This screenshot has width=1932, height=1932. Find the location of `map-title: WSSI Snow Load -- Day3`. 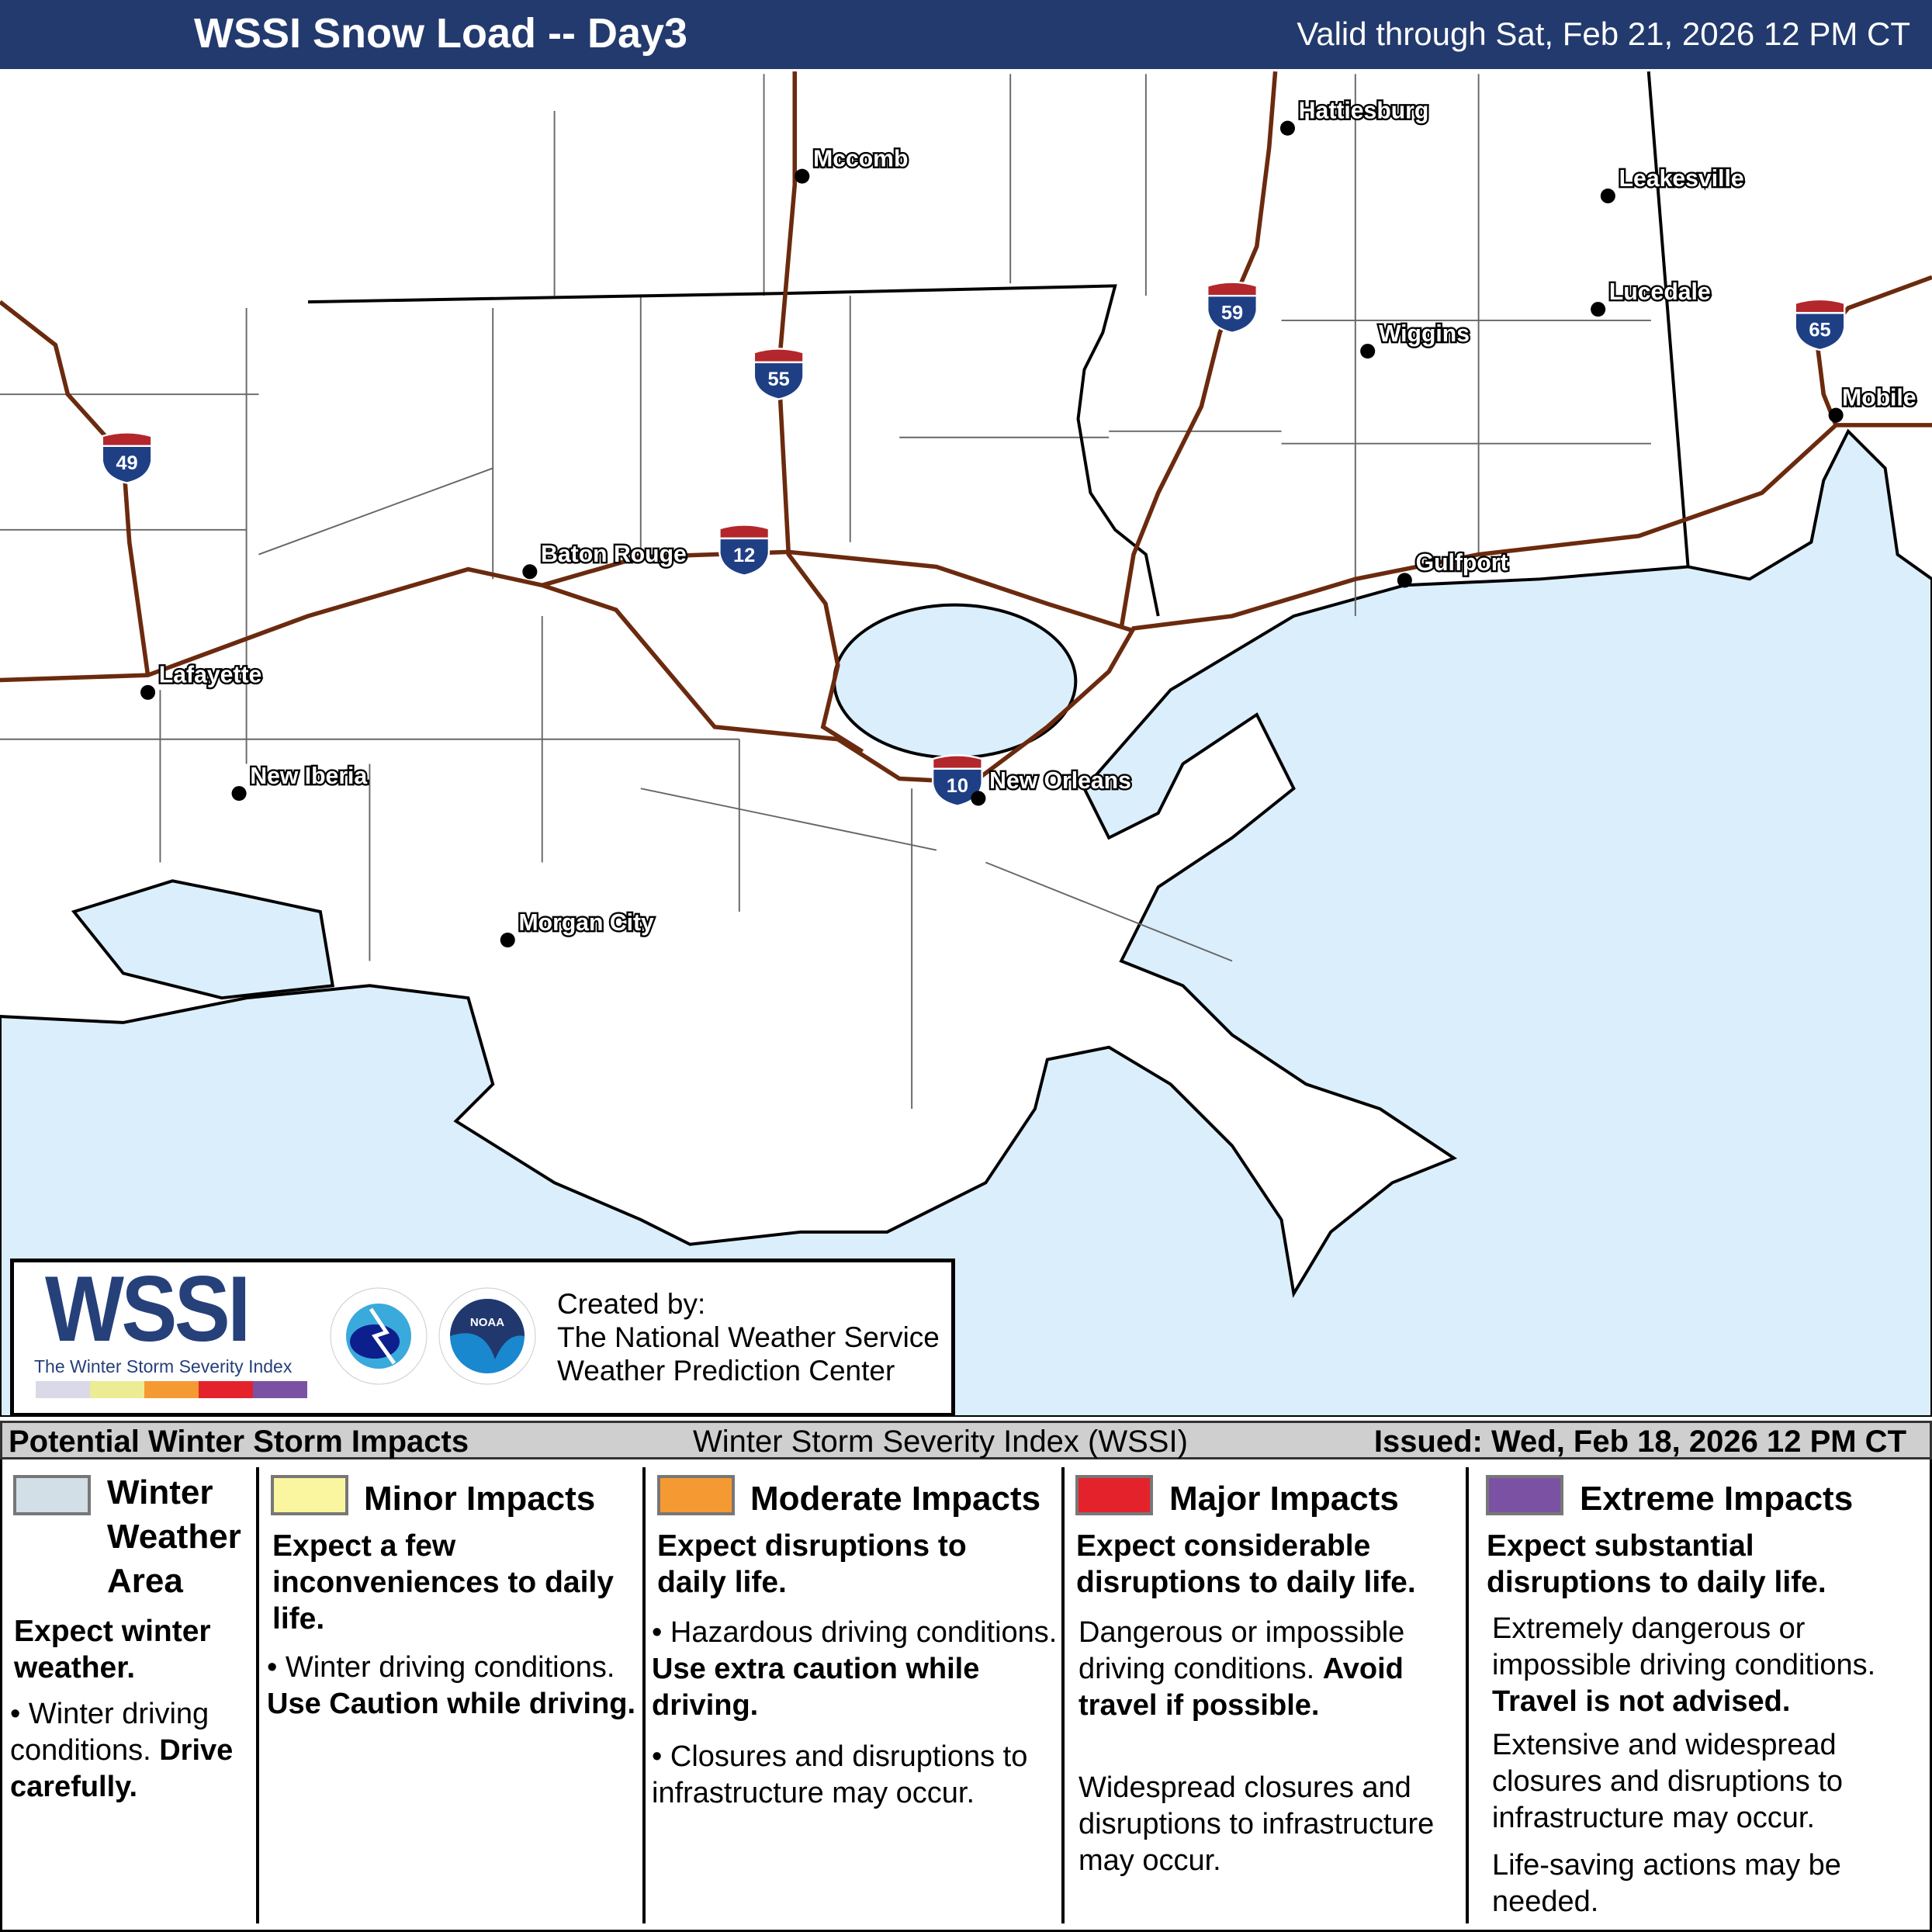

map-title: WSSI Snow Load -- Day3 is located at coordinates (441, 33).